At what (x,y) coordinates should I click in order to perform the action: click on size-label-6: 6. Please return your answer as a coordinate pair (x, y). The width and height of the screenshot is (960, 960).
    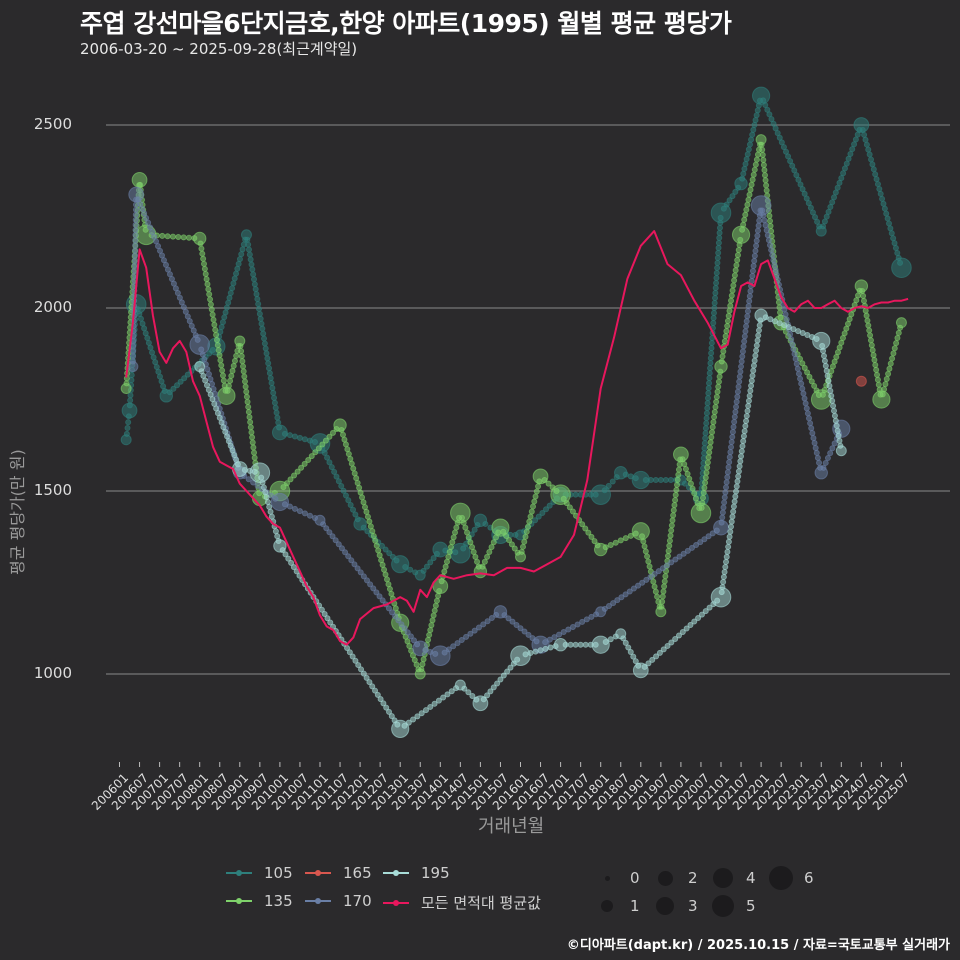
    Looking at the image, I should click on (809, 878).